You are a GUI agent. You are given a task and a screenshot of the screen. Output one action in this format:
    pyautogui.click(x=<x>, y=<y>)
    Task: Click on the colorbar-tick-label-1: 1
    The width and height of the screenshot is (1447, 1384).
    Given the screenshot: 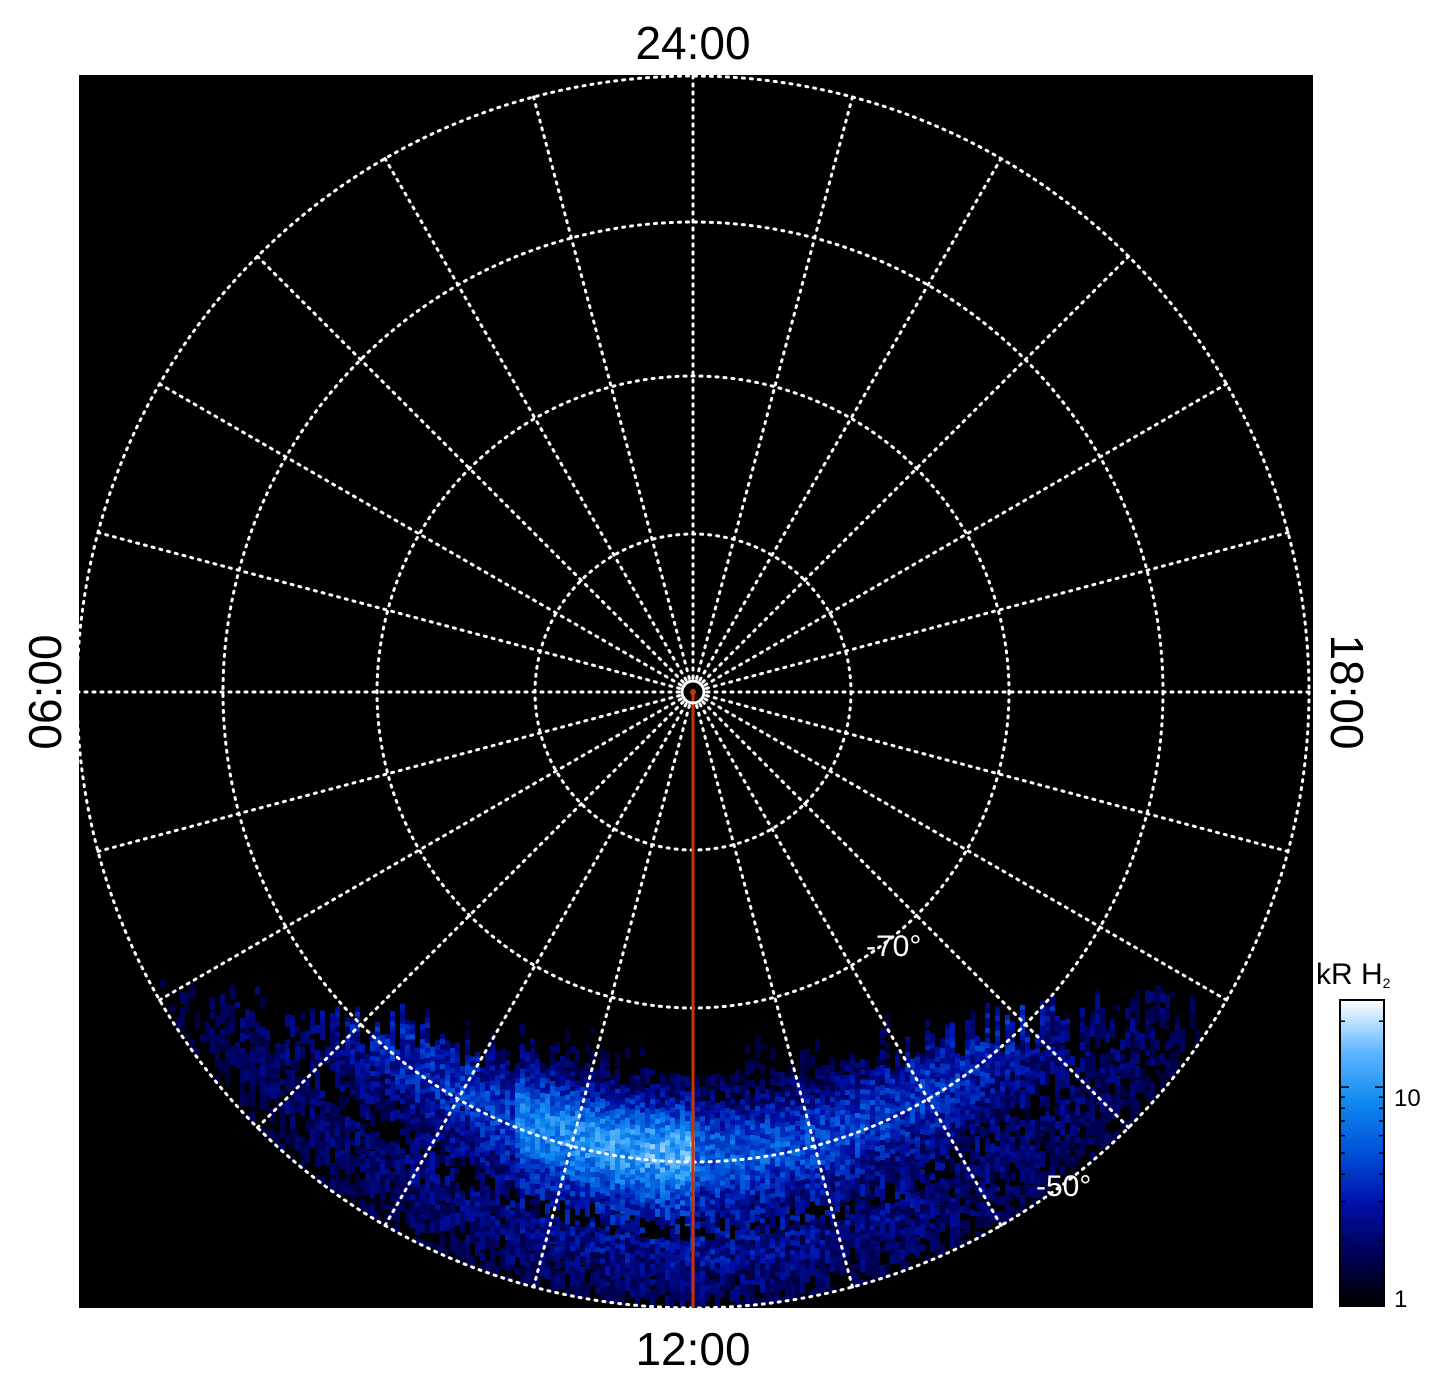 What is the action you would take?
    pyautogui.click(x=1401, y=1299)
    